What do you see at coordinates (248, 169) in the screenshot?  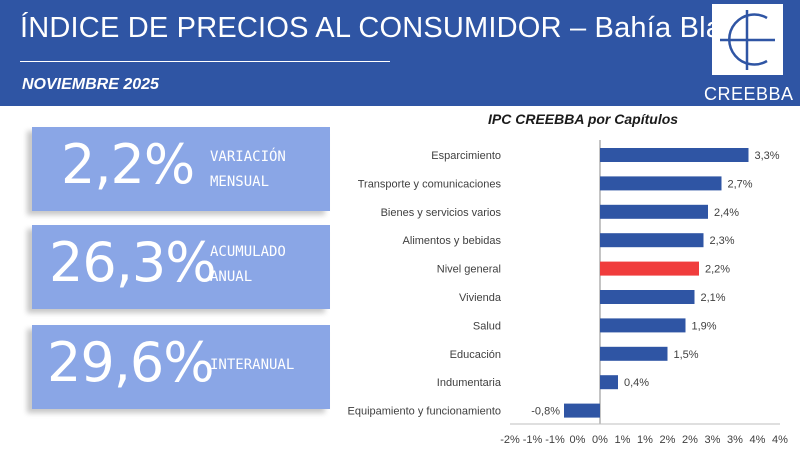 I see `kpi-label: VARIACIÓN MENSUAL` at bounding box center [248, 169].